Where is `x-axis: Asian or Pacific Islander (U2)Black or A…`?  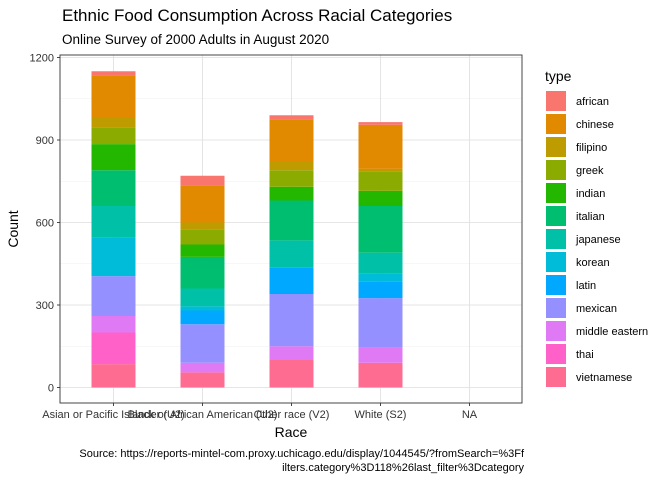 x-axis: Asian or Pacific Islander (U2)Black or A… is located at coordinates (260, 412).